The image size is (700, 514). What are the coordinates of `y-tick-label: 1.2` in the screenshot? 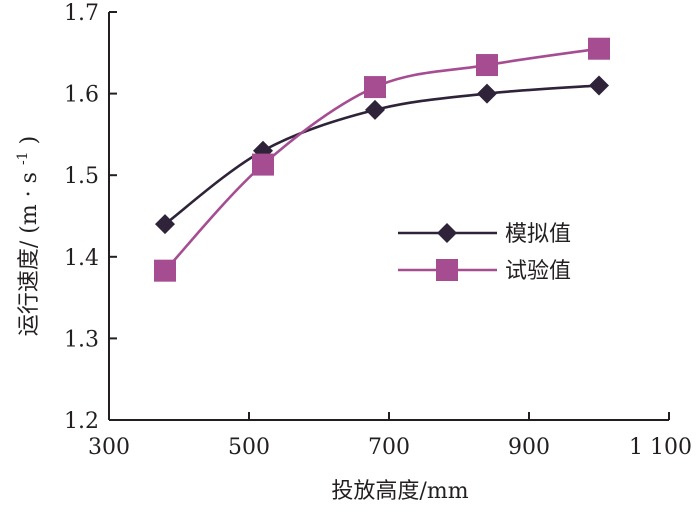 It's located at (81, 421).